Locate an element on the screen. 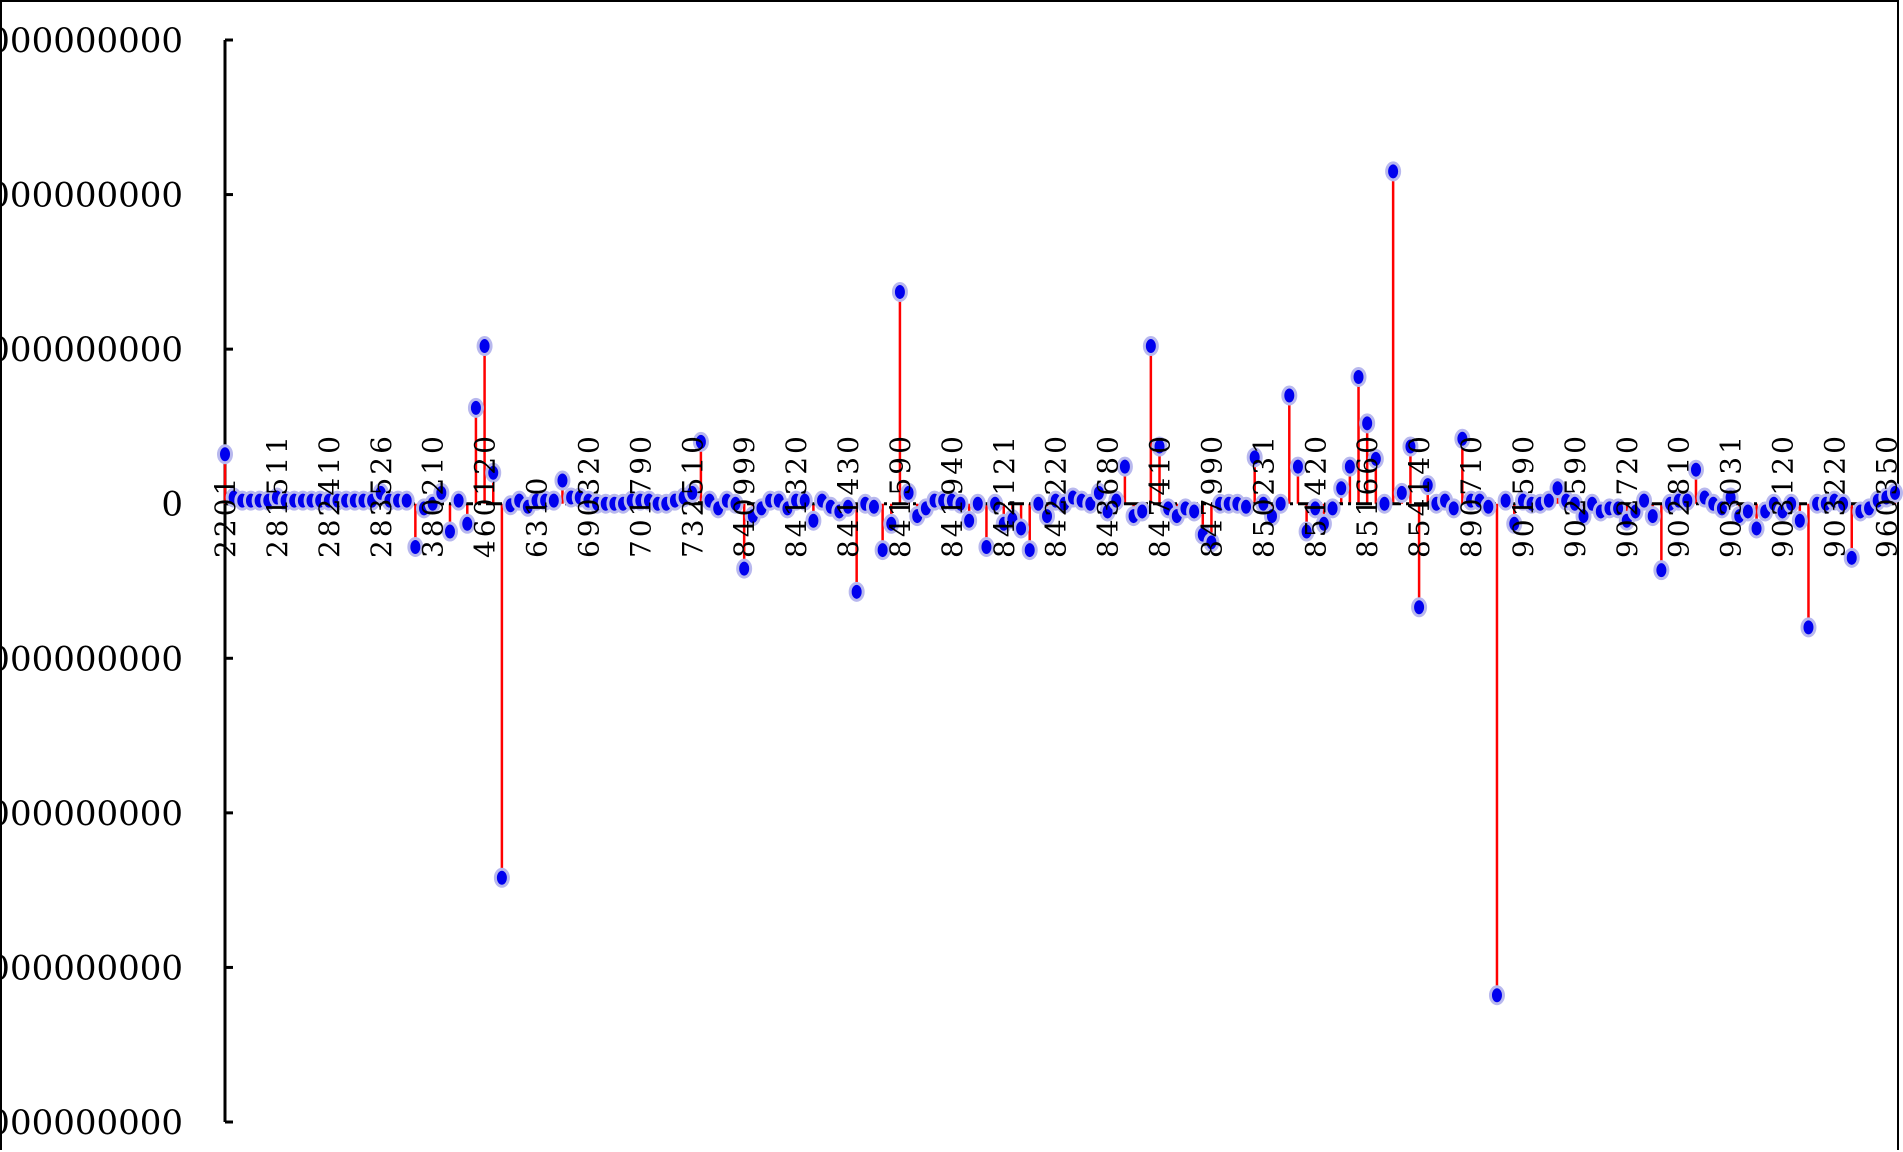 Image resolution: width=1903 pixels, height=1152 pixels. x-tick-label: 732510 is located at coordinates (692, 495).